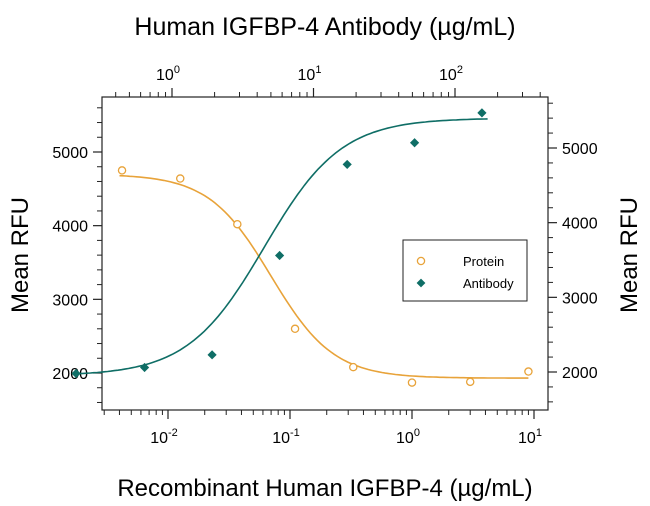  Describe the element at coordinates (20, 255) in the screenshot. I see `y-axis-label-left: Mean RFU` at that location.